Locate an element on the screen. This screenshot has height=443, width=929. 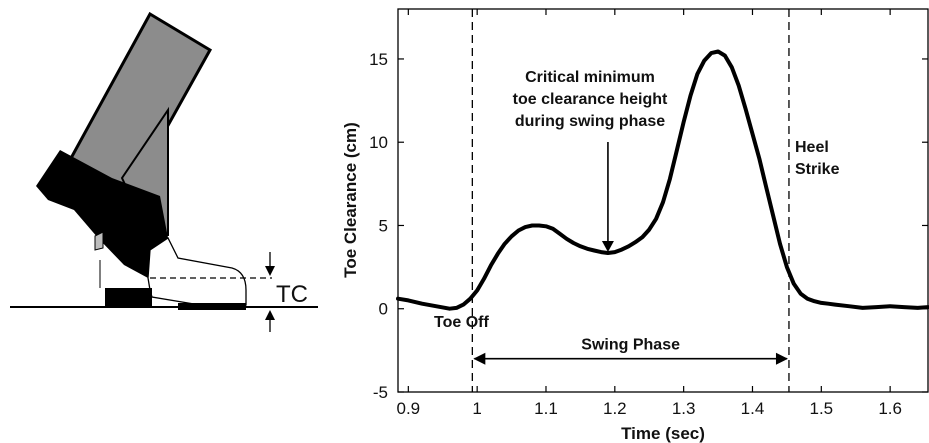
x-tick-label: 0.9 is located at coordinates (409, 408).